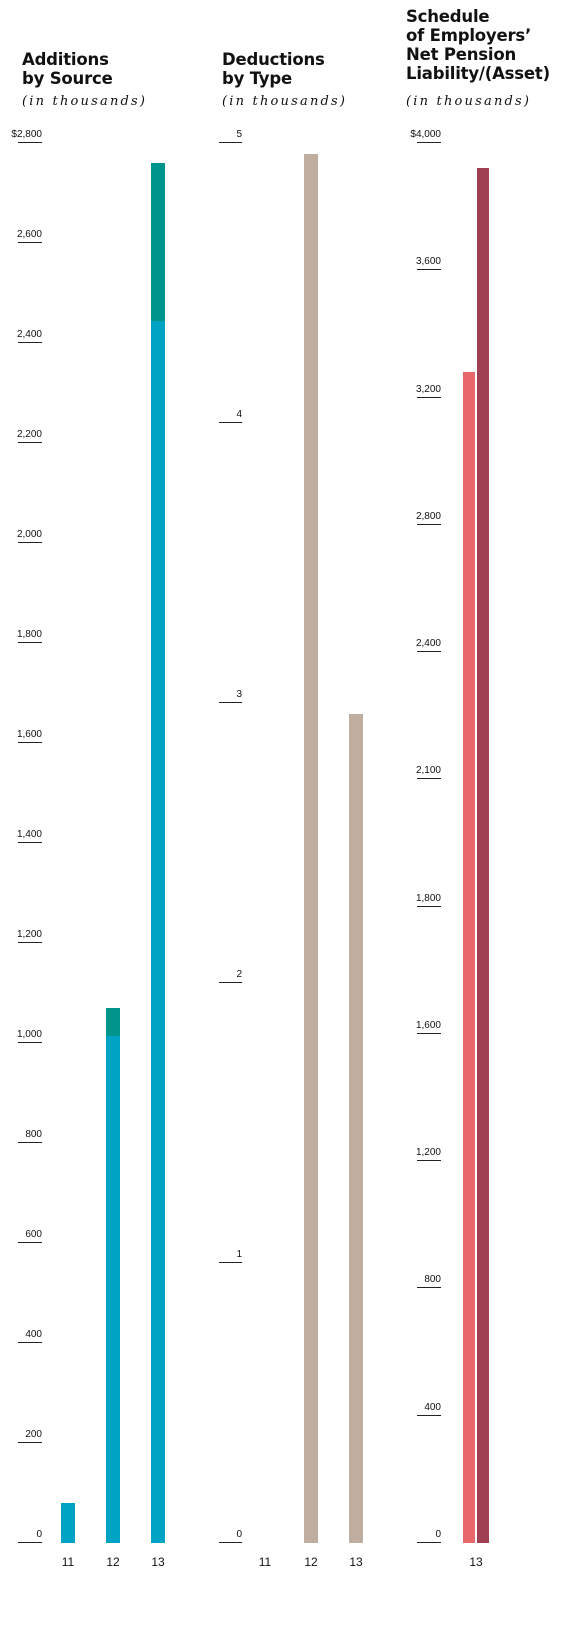  I want to click on additions-ytick: 0, so click(30, 1535).